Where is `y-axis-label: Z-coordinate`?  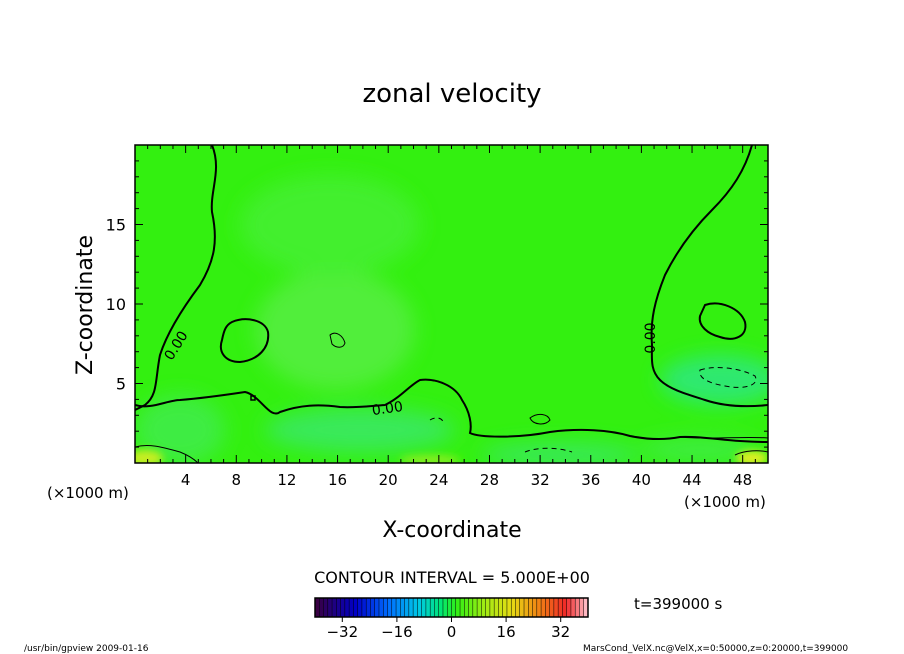 y-axis-label: Z-coordinate is located at coordinates (85, 305).